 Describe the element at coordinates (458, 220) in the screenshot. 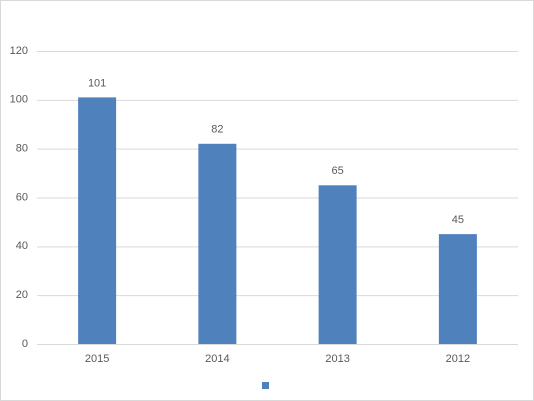

I see `data-label: 45` at that location.